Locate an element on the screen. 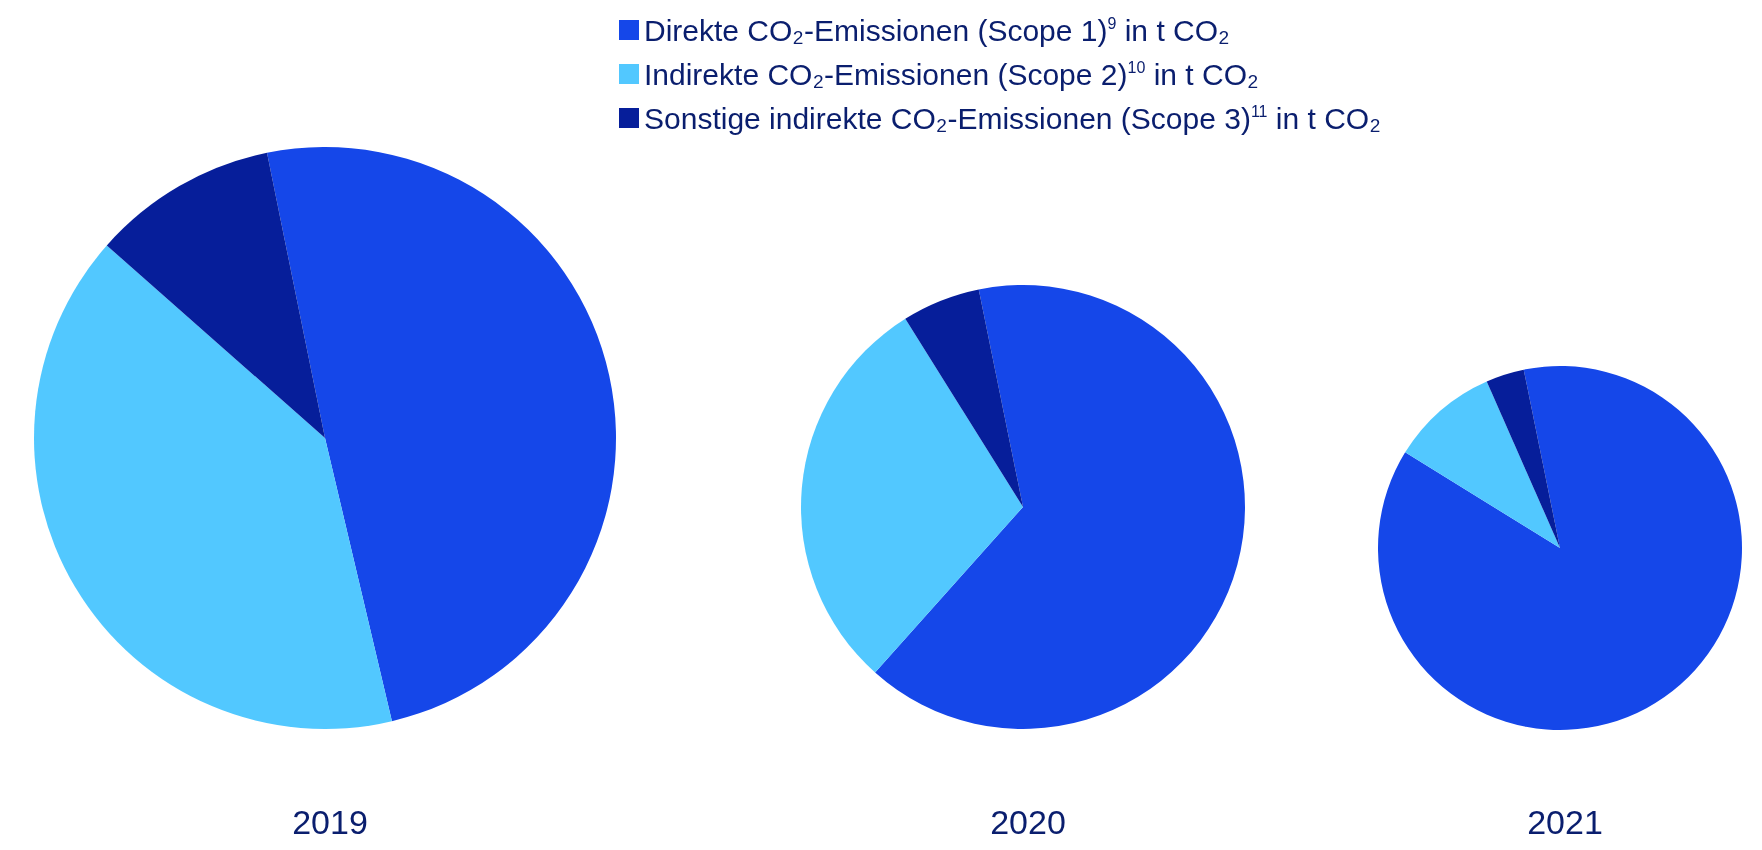 The height and width of the screenshot is (850, 1762). slice-label: 2019 is located at coordinates (330, 822).